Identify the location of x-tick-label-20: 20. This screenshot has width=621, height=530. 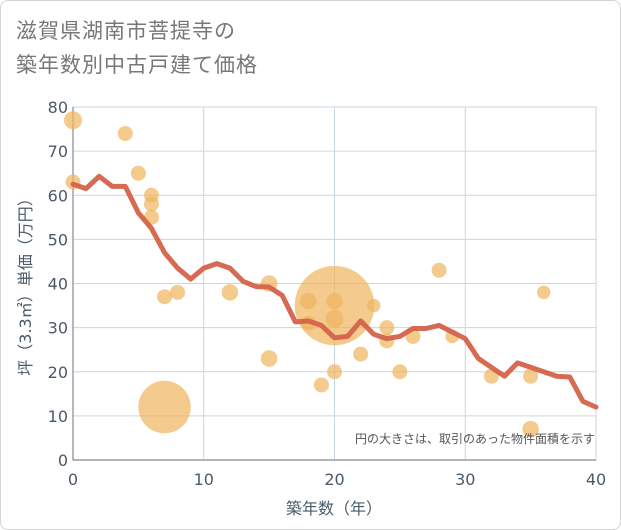
(334, 479).